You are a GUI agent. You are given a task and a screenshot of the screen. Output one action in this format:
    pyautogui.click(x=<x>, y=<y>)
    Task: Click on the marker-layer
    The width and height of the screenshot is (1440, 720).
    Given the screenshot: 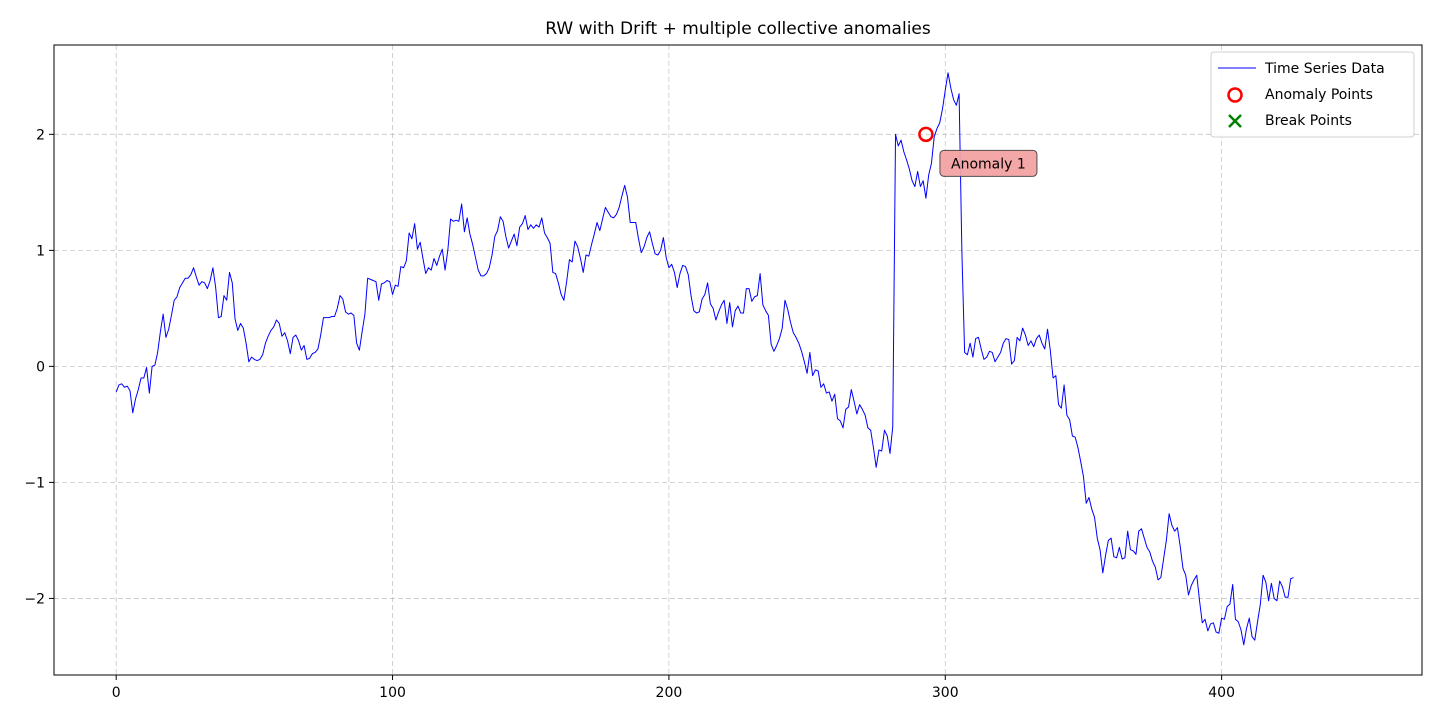 What is the action you would take?
    pyautogui.click(x=926, y=134)
    